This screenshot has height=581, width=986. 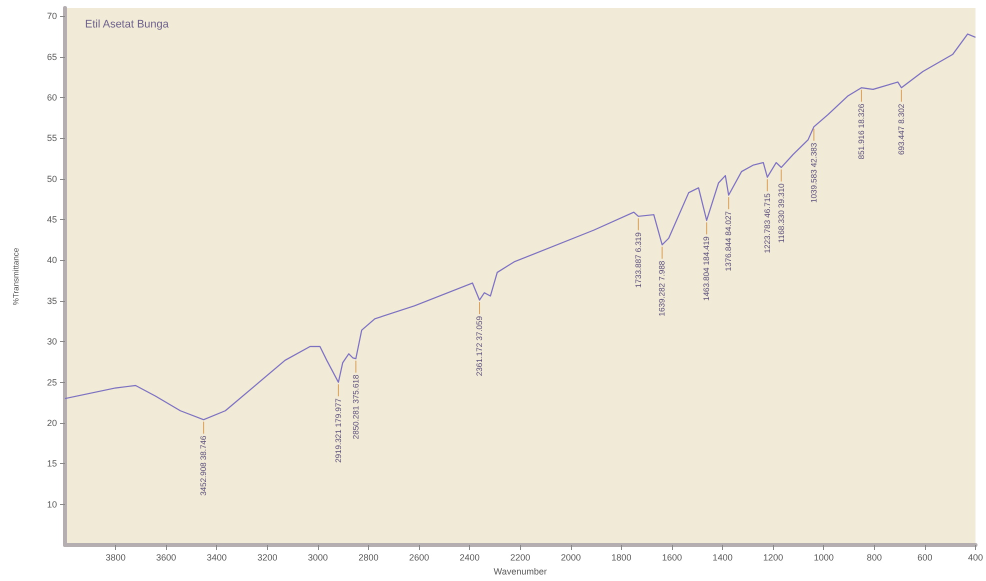 I want to click on annotation: 1463.804 184.419, so click(x=707, y=268).